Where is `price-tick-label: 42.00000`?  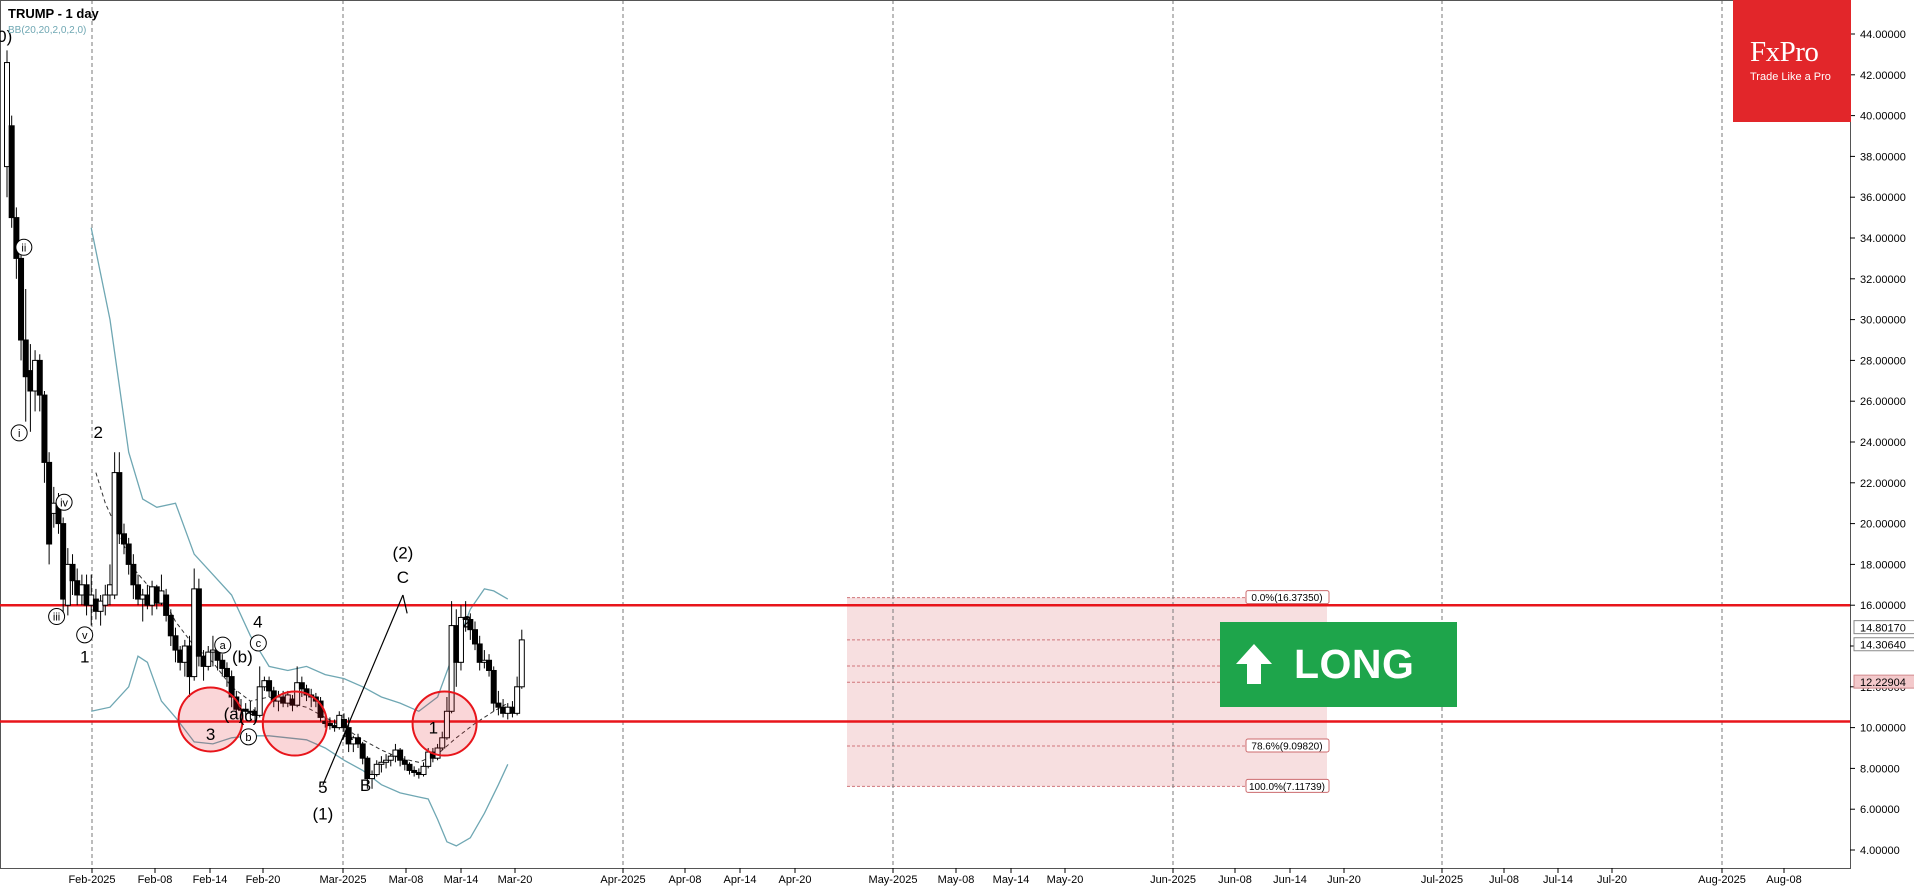 price-tick-label: 42.00000 is located at coordinates (1883, 76).